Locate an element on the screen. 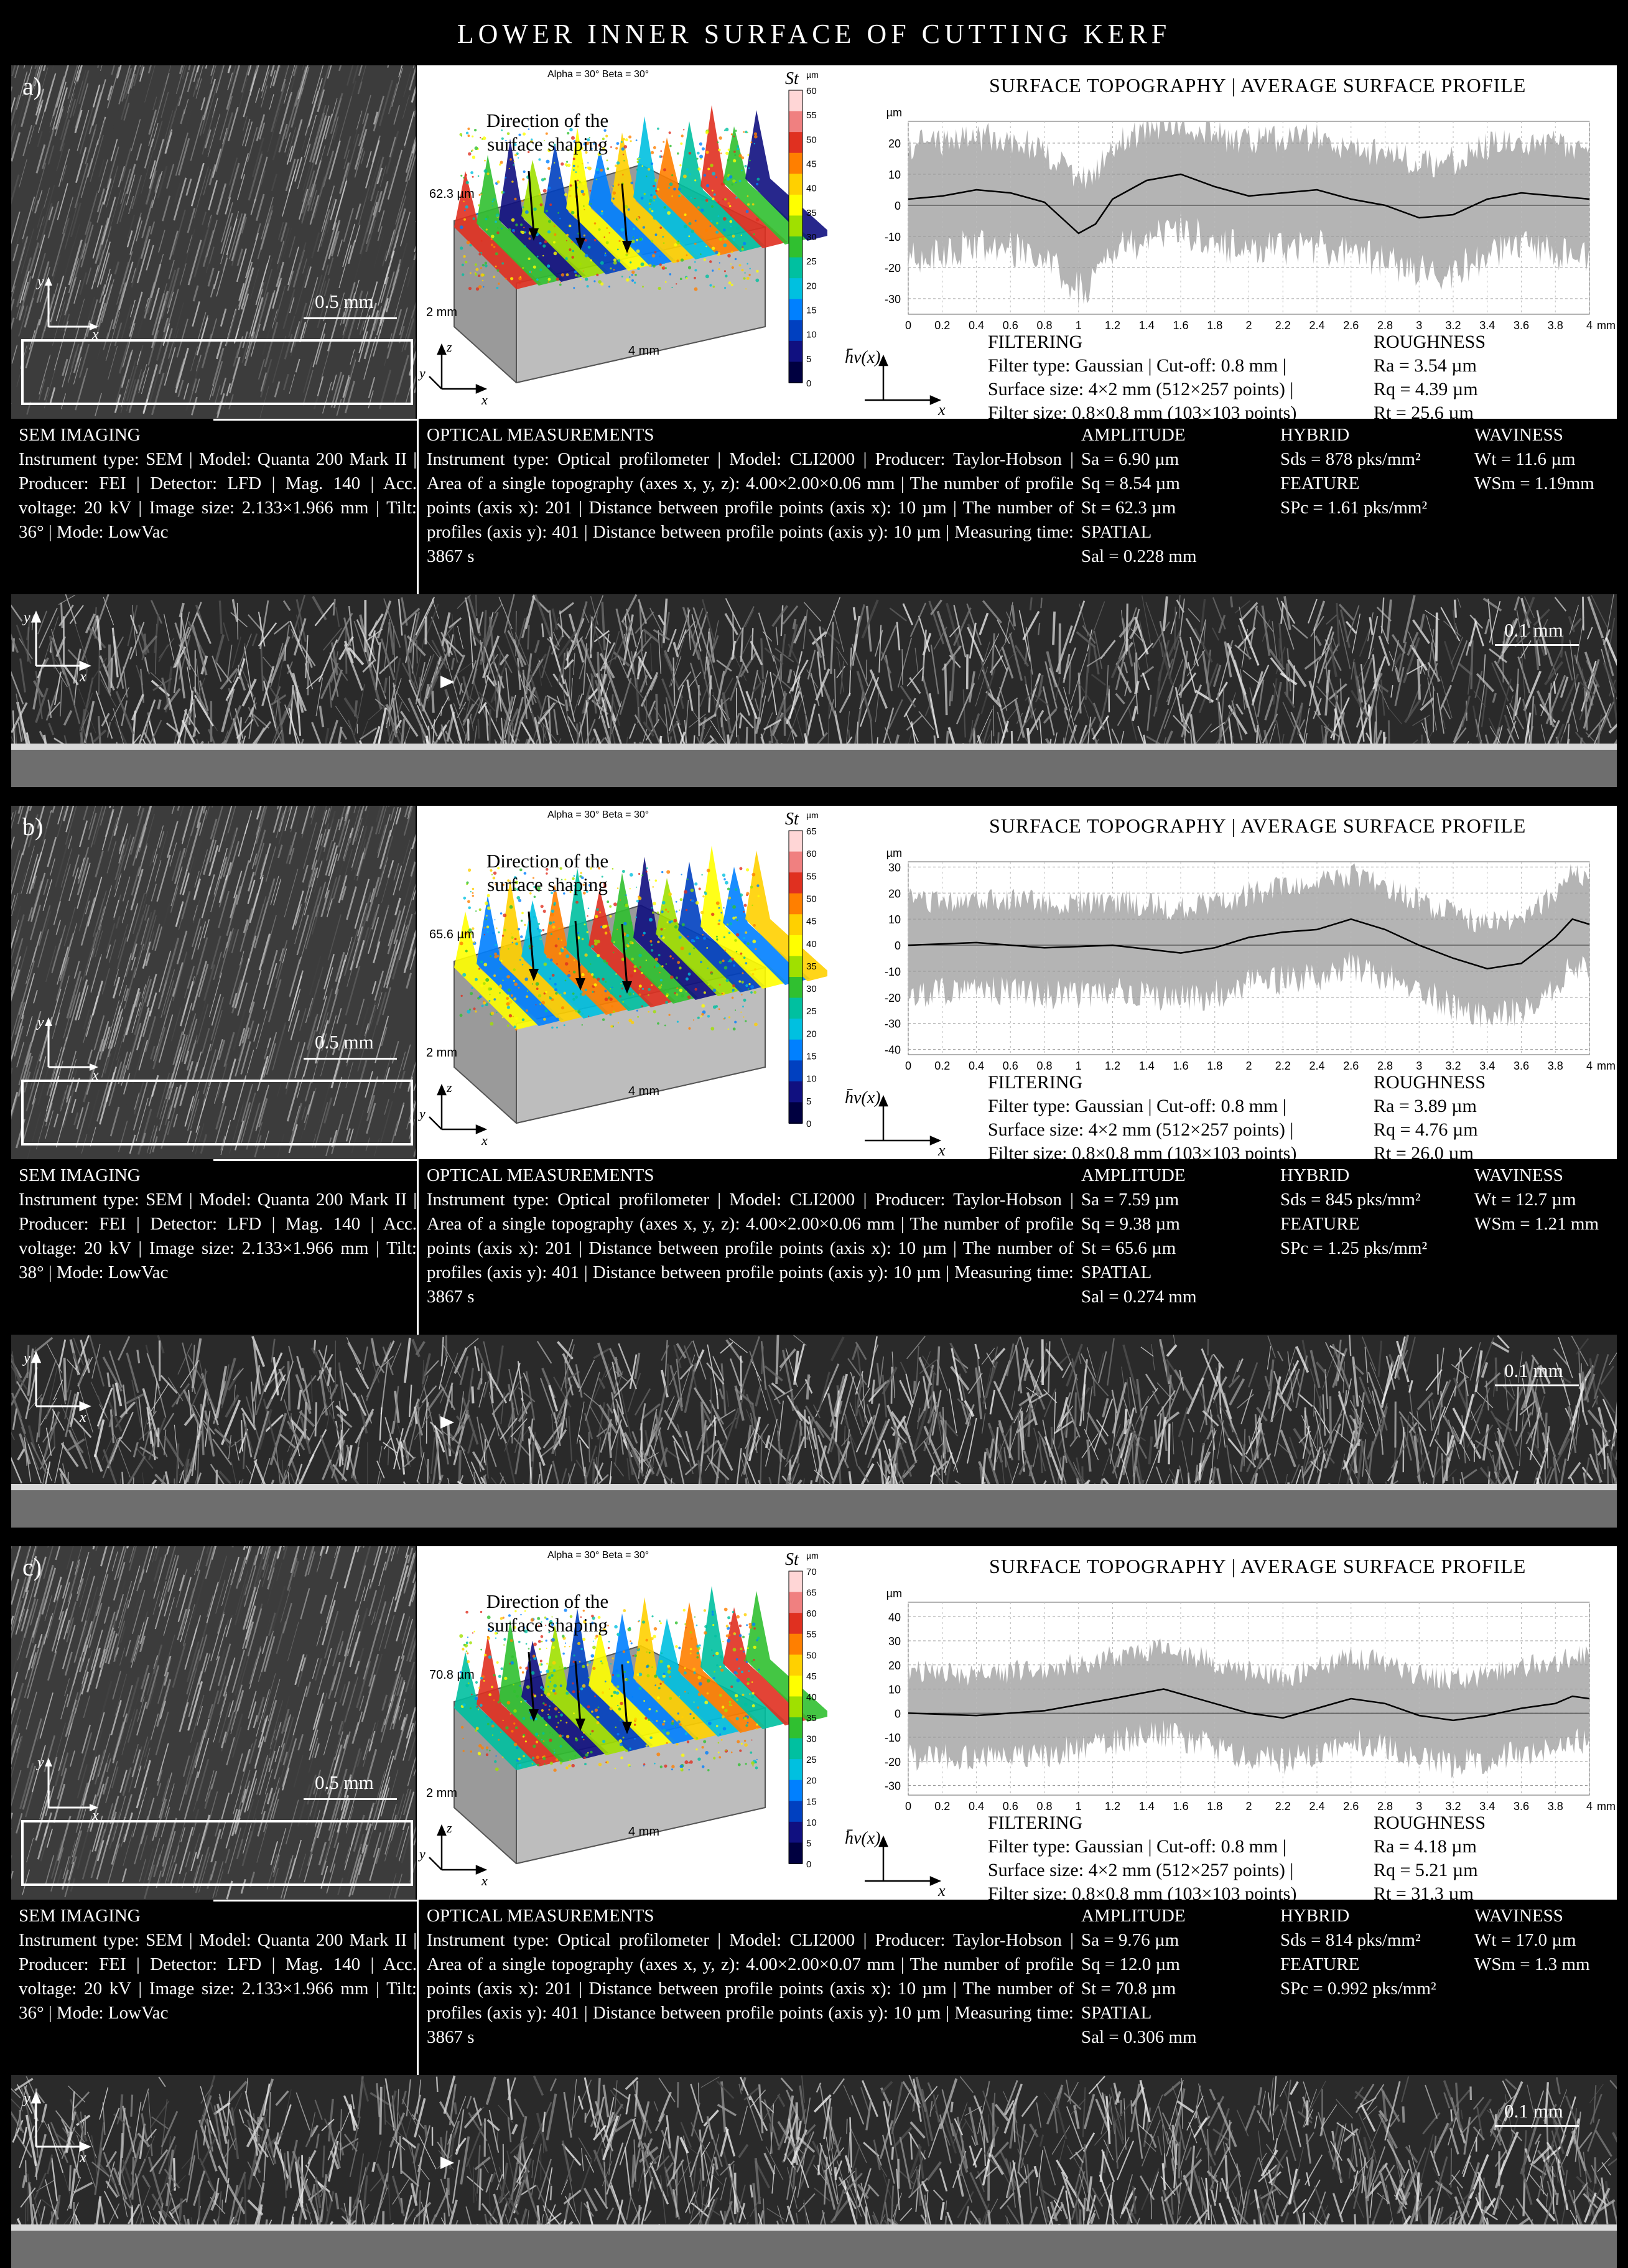 Image resolution: width=1628 pixels, height=2268 pixels. svg-text: 25 is located at coordinates (811, 1011).